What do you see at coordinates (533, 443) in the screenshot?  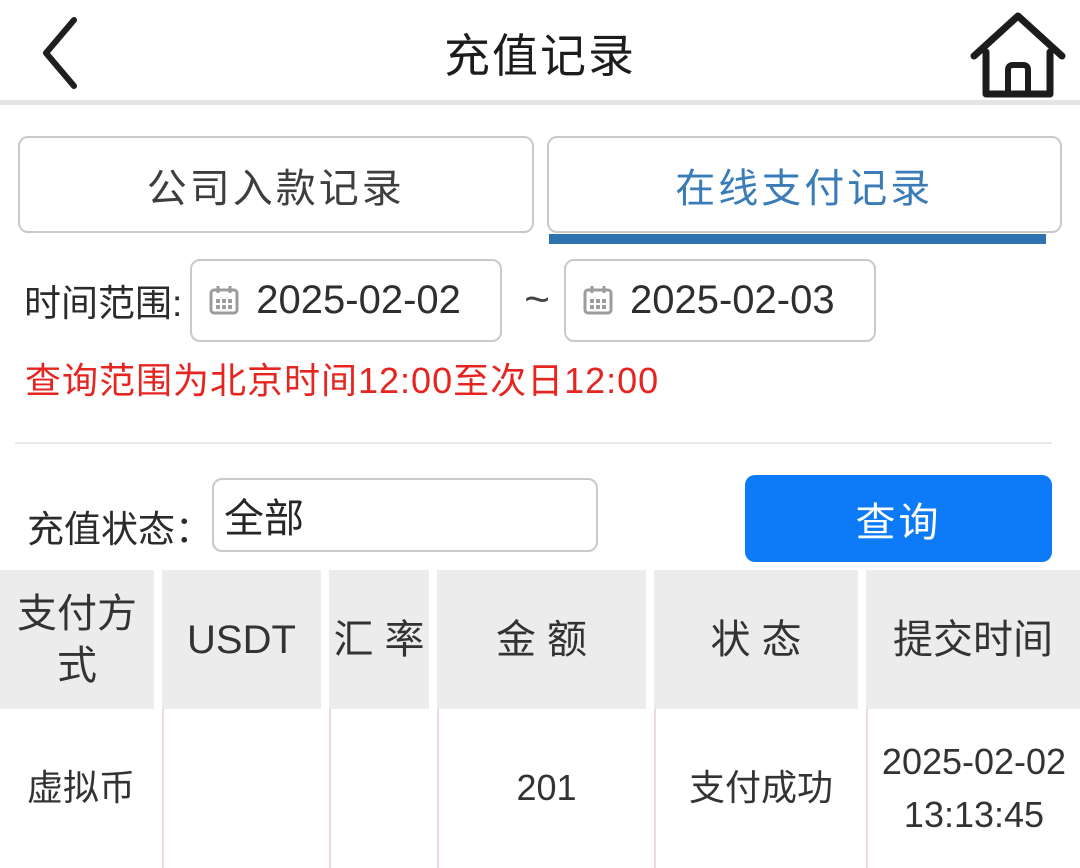 I see `section-divider` at bounding box center [533, 443].